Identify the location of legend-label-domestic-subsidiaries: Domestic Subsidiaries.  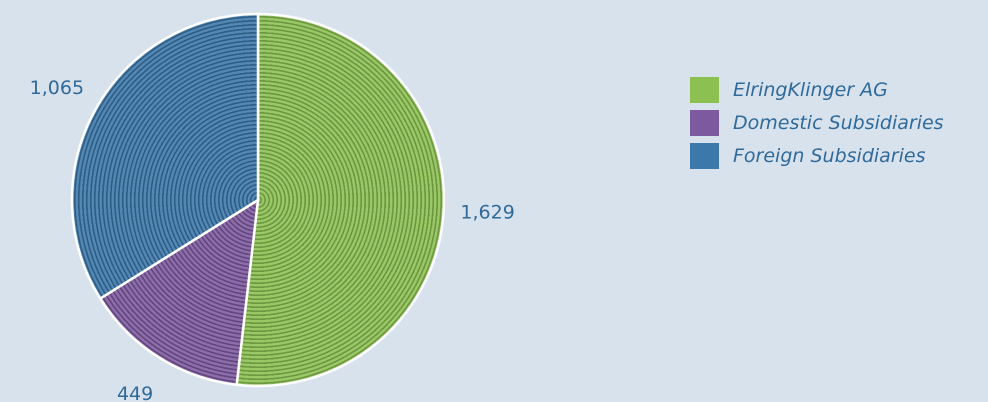
(838, 122).